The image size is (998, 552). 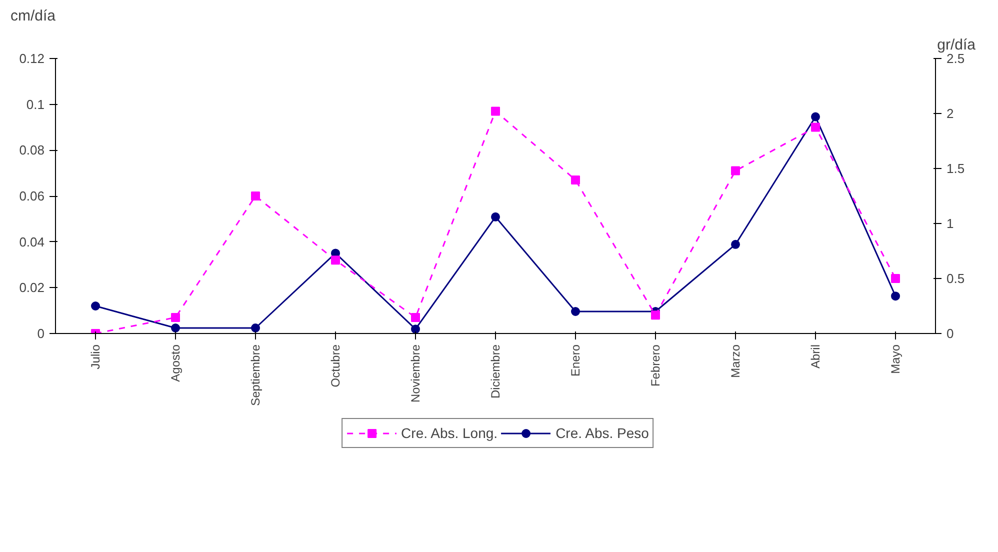 I want to click on y2-tick-label: 1.5, so click(x=955, y=168).